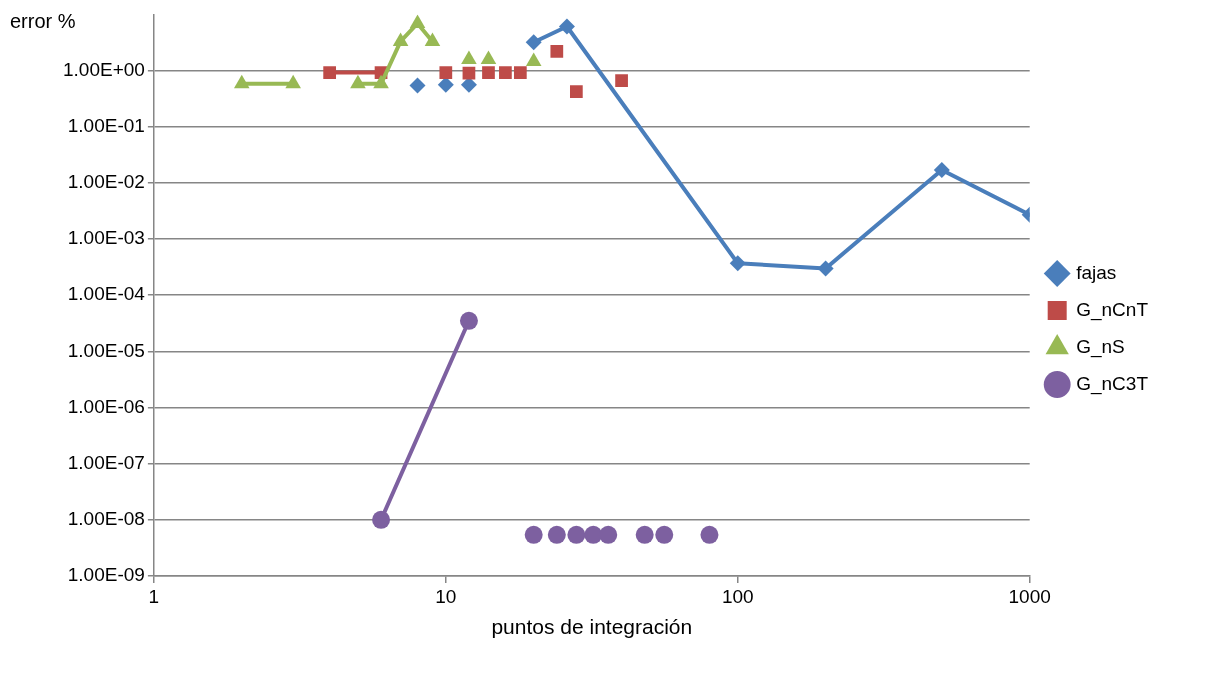 The height and width of the screenshot is (675, 1213). What do you see at coordinates (1096, 272) in the screenshot?
I see `legend-label: fajas` at bounding box center [1096, 272].